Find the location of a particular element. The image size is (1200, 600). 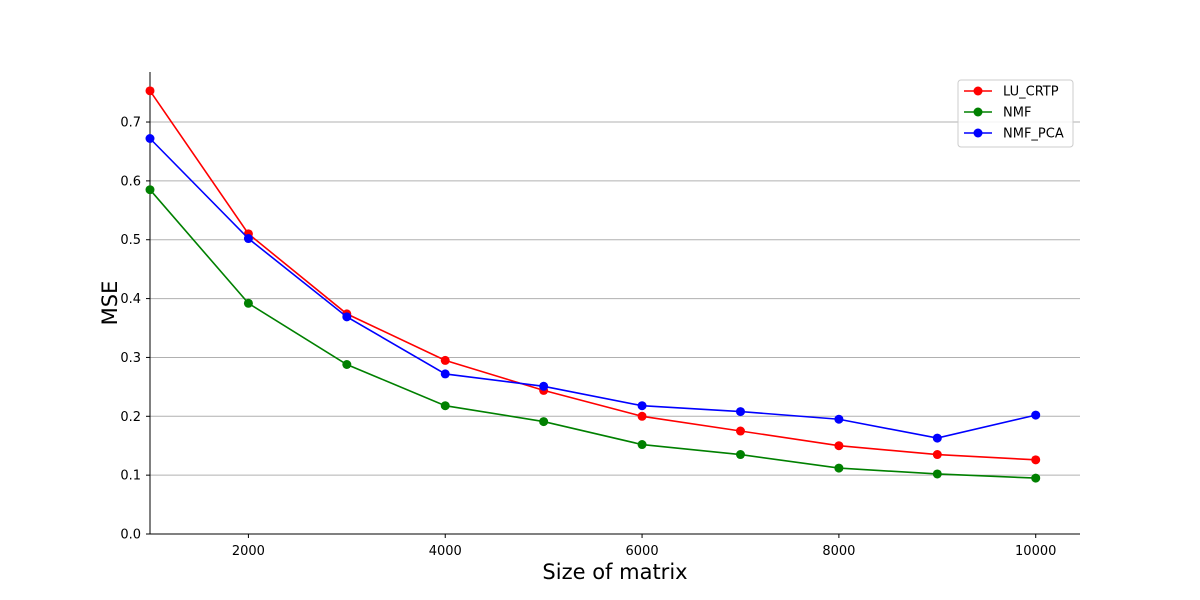

x-tick-label: 6000 is located at coordinates (642, 551).